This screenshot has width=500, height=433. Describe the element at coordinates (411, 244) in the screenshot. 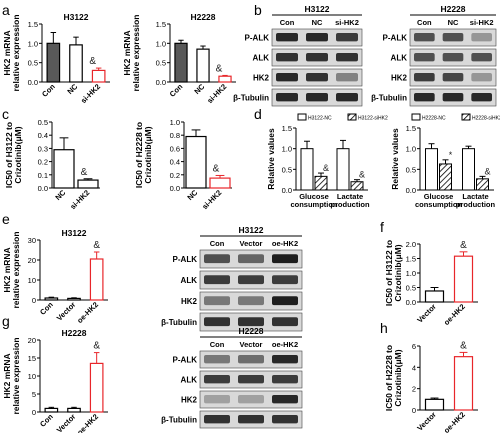

I see `y-tick-label: 2.0` at that location.